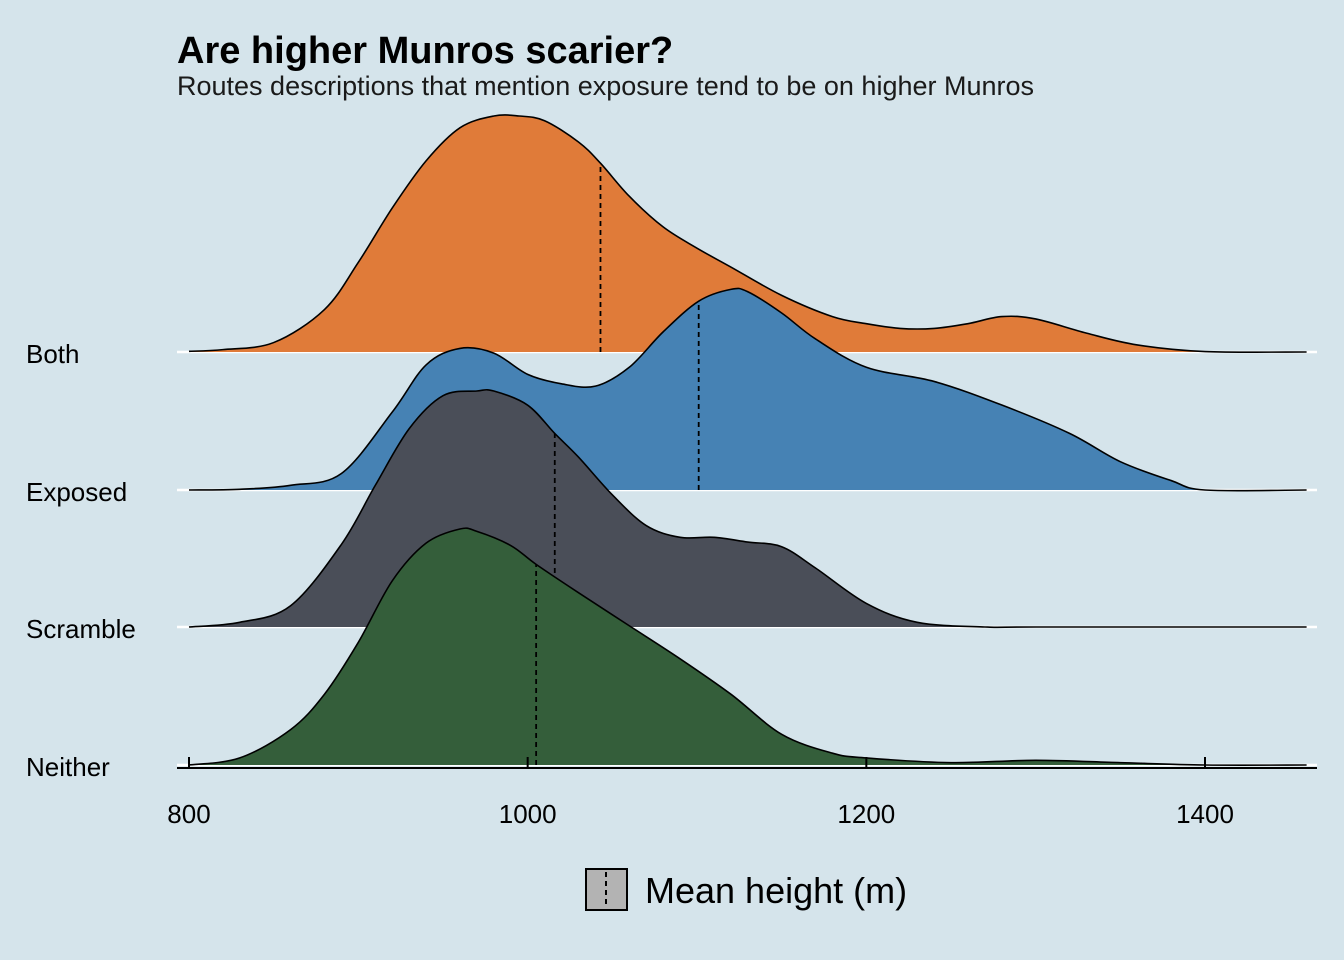  What do you see at coordinates (76, 492) in the screenshot?
I see `y-tick-label-exposed: Exposed` at bounding box center [76, 492].